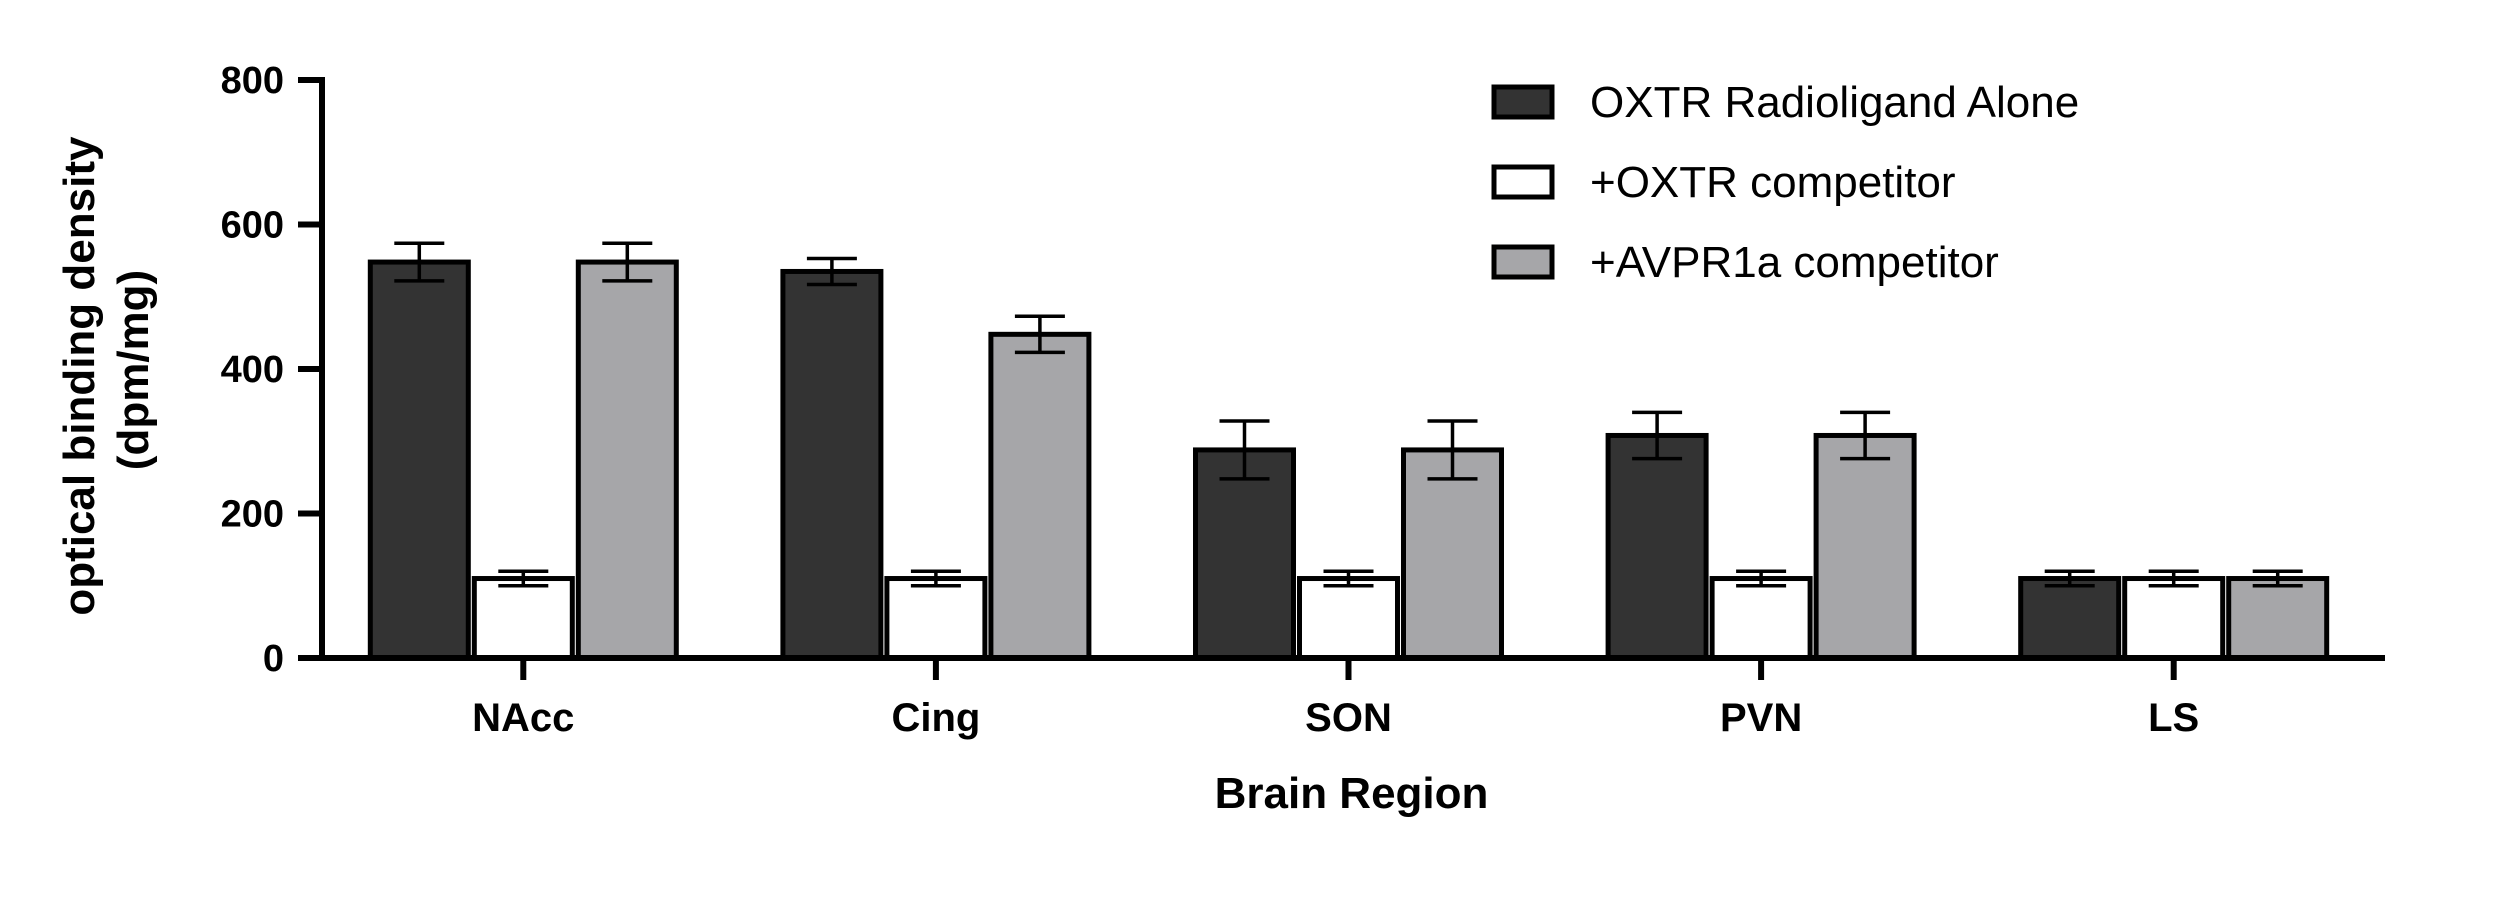 The width and height of the screenshot is (2499, 916). What do you see at coordinates (1834, 102) in the screenshot?
I see `legend-label-1: OXTR Radioligand Alone` at bounding box center [1834, 102].